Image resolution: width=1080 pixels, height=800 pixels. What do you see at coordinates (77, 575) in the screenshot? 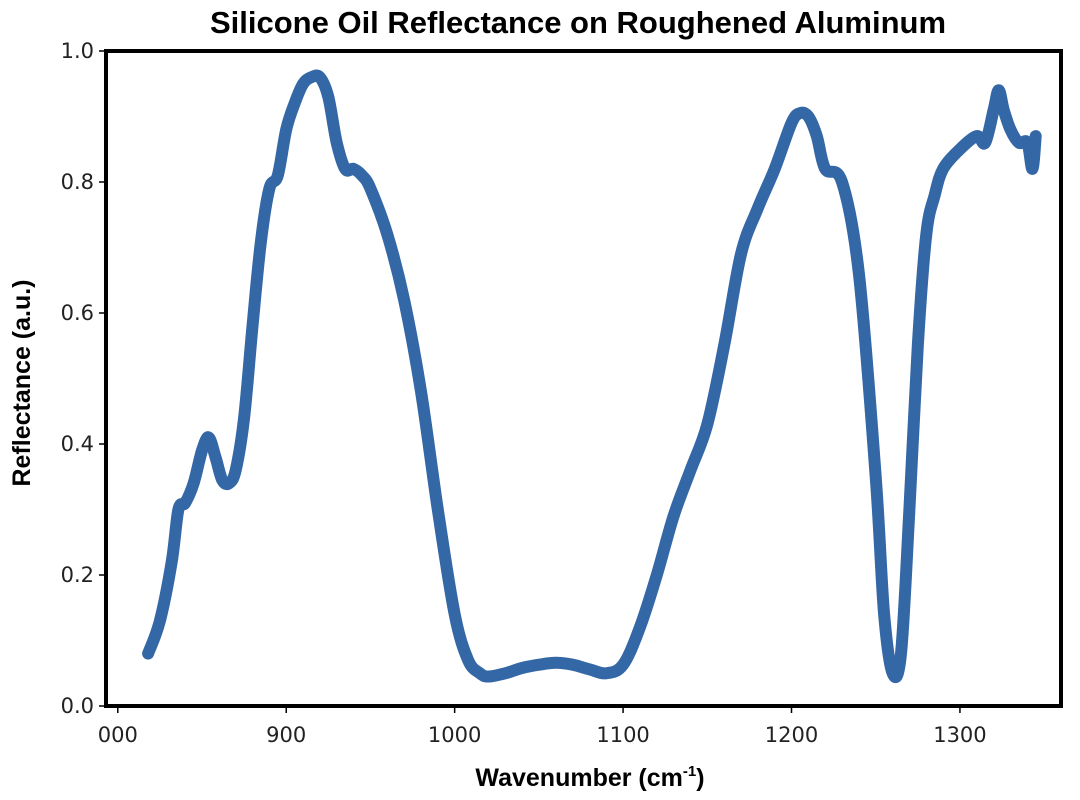
I see `y-tick-label: 0.2` at bounding box center [77, 575].